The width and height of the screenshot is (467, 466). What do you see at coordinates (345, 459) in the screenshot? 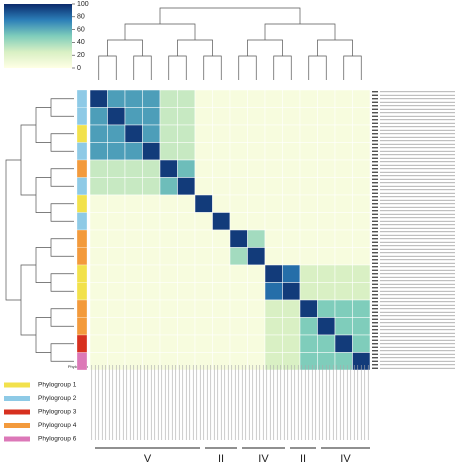
I see `group-label: IV` at bounding box center [345, 459].